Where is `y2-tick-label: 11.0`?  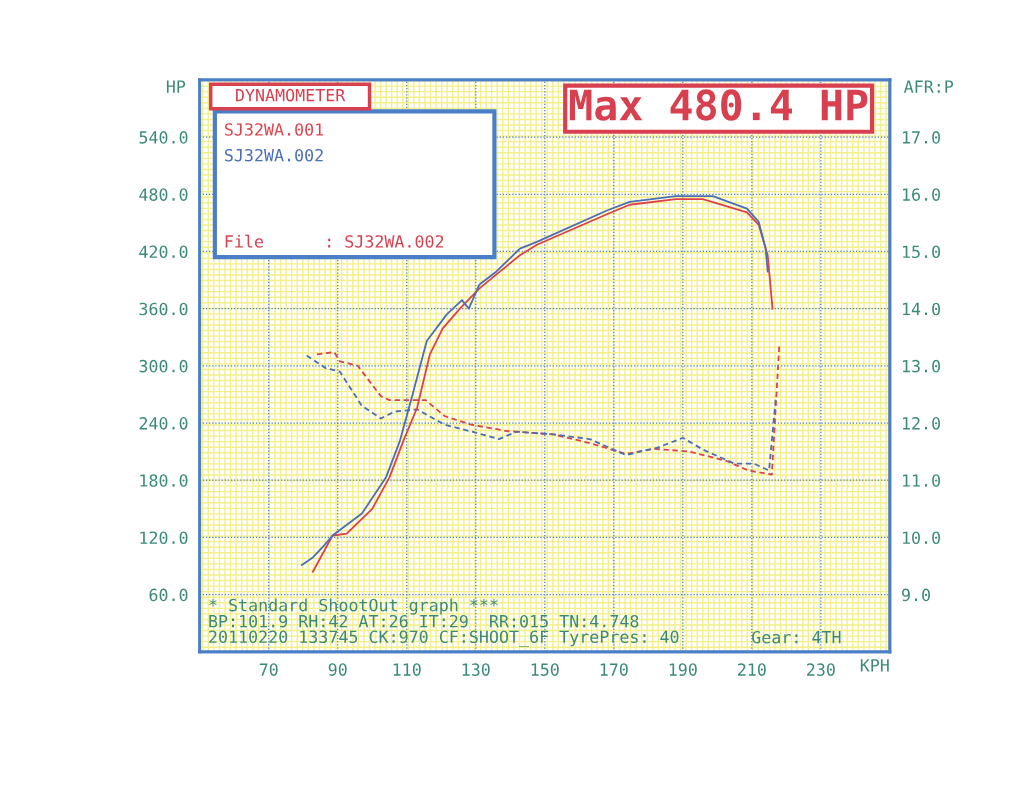 y2-tick-label: 11.0 is located at coordinates (921, 480).